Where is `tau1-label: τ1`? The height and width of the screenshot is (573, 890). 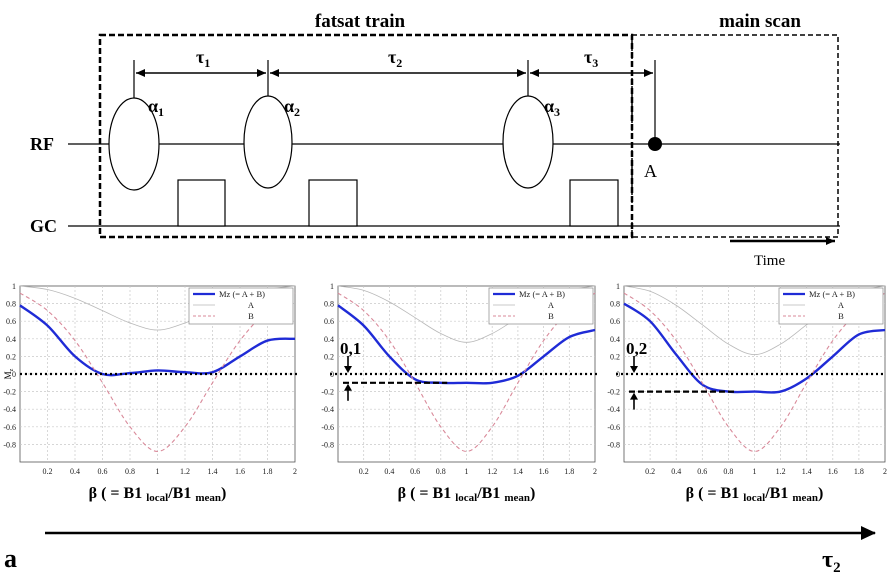 tau1-label: τ1 is located at coordinates (203, 58).